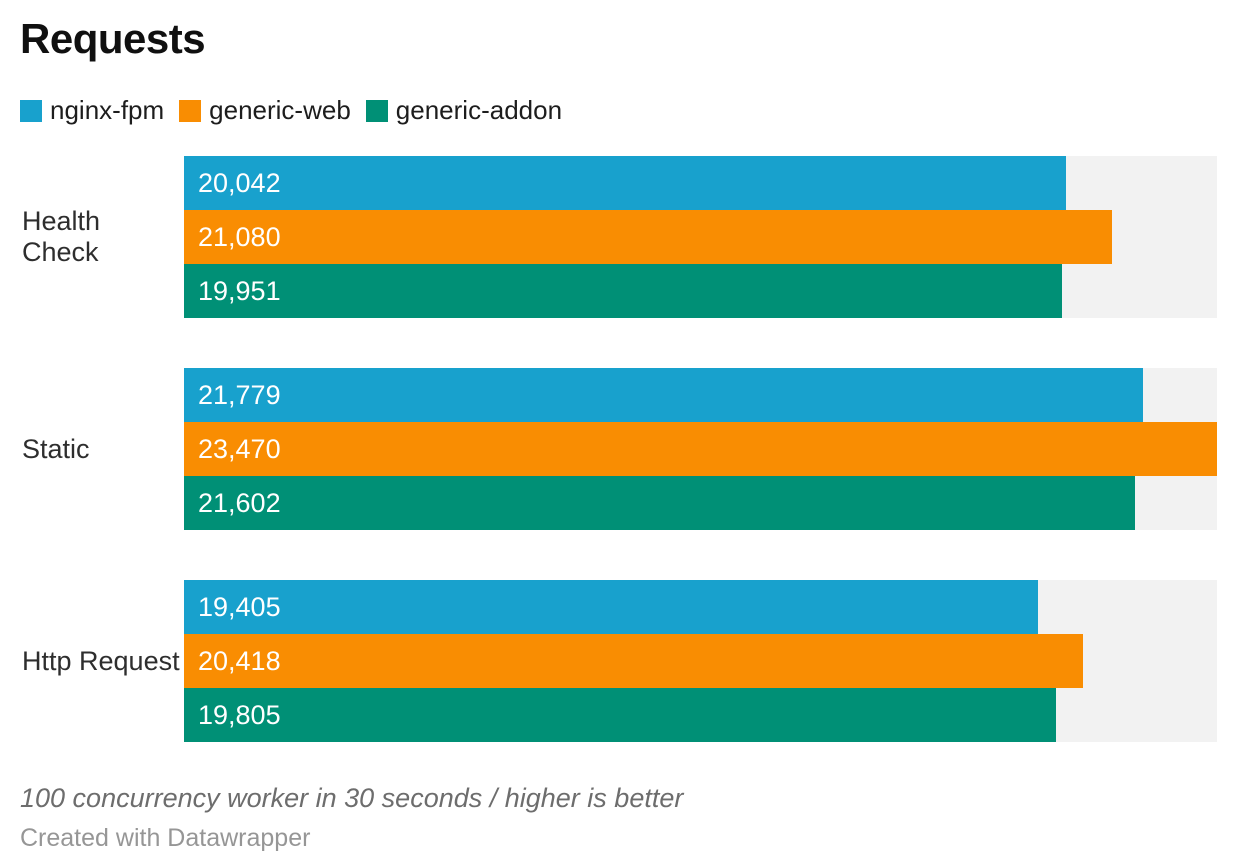  Describe the element at coordinates (239, 448) in the screenshot. I see `bar-value-label: 23,470` at that location.